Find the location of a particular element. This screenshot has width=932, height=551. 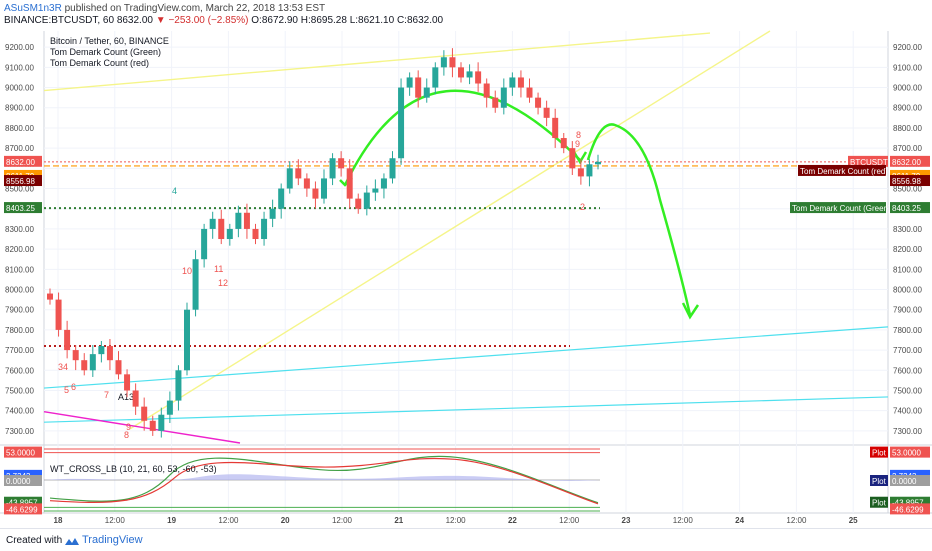

trendline-upper is located at coordinates (377, 62).